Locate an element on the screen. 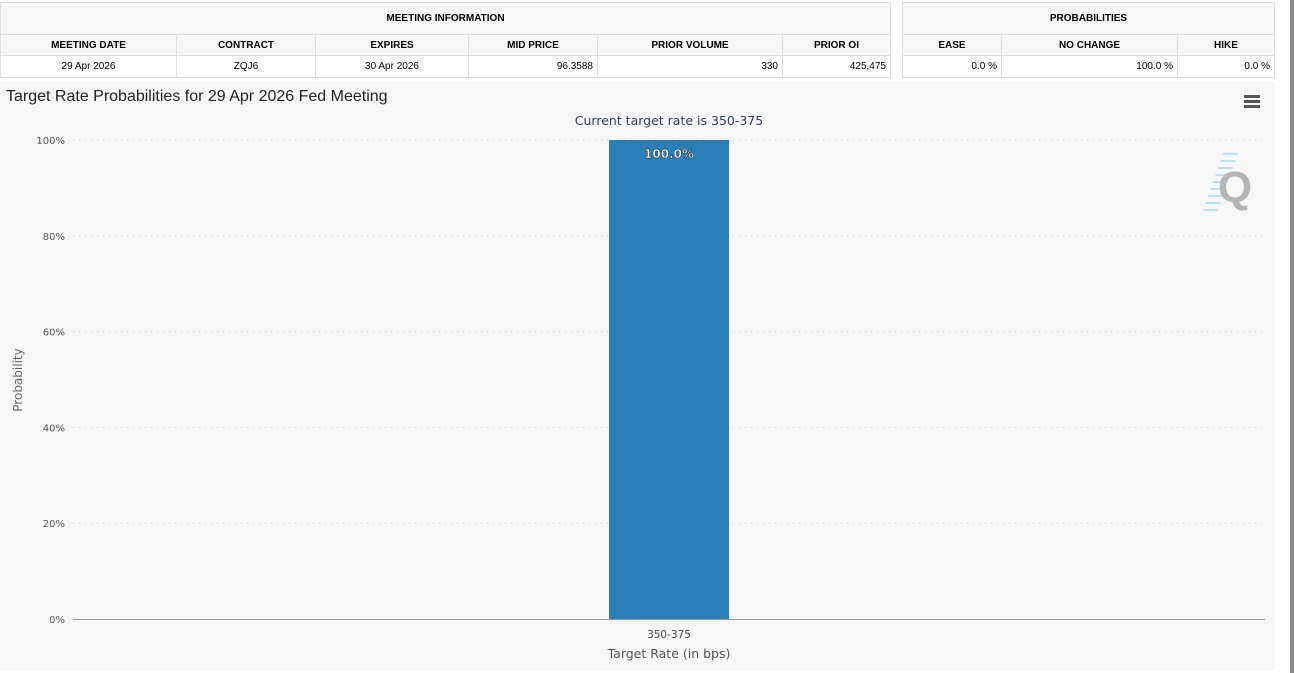 The image size is (1294, 673). y-tick-label: 0% is located at coordinates (57, 620).